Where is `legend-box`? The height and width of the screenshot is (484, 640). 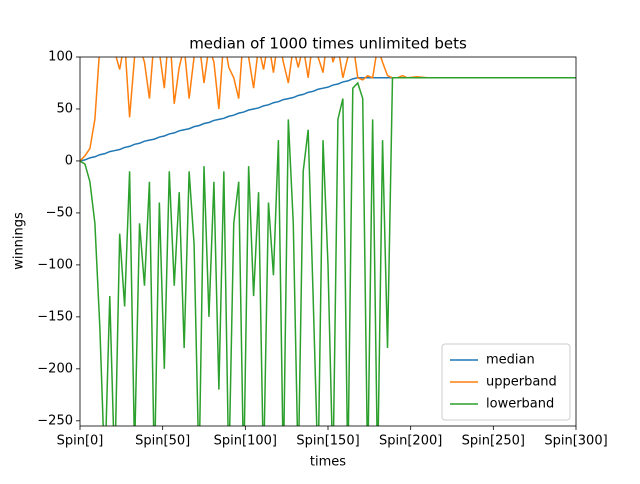
legend-box is located at coordinates (506, 382).